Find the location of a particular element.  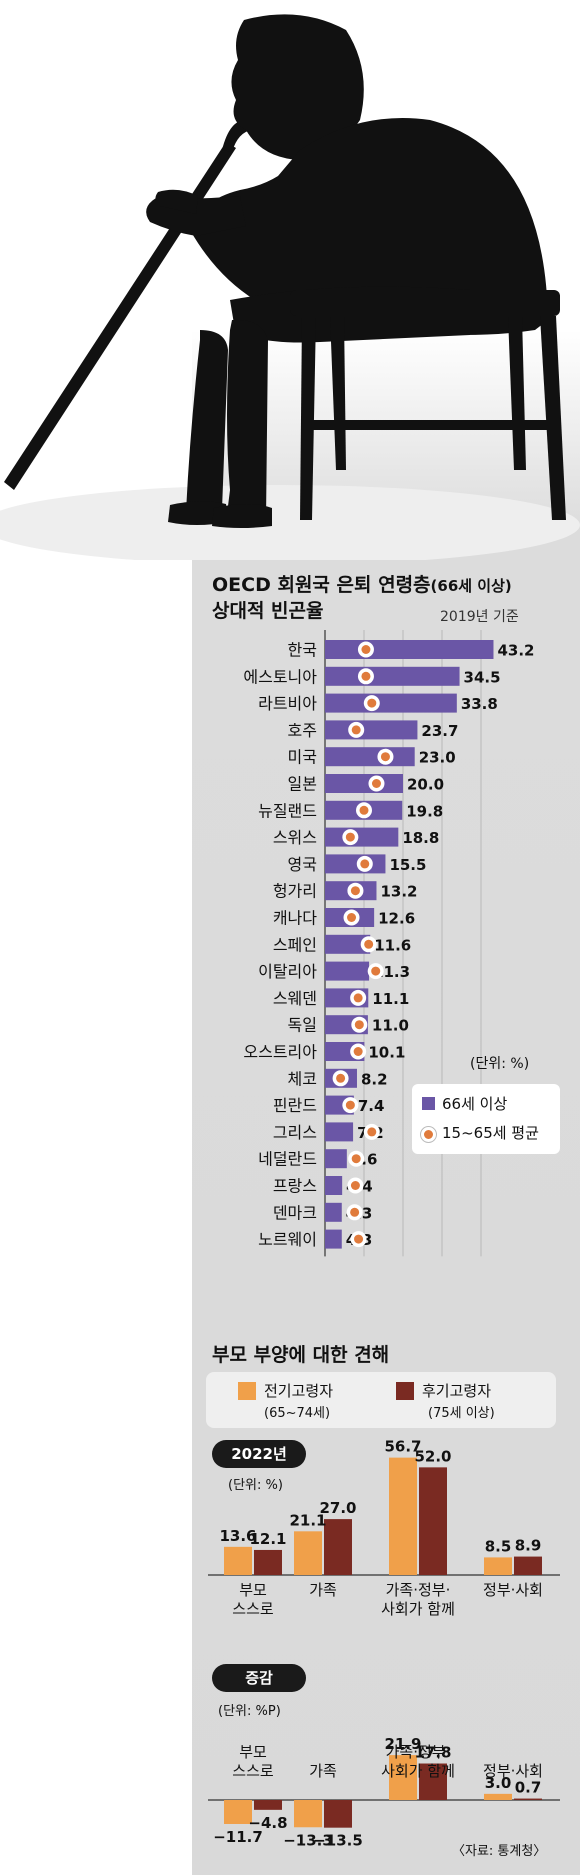

category-label: 에스토니아 is located at coordinates (280, 676).